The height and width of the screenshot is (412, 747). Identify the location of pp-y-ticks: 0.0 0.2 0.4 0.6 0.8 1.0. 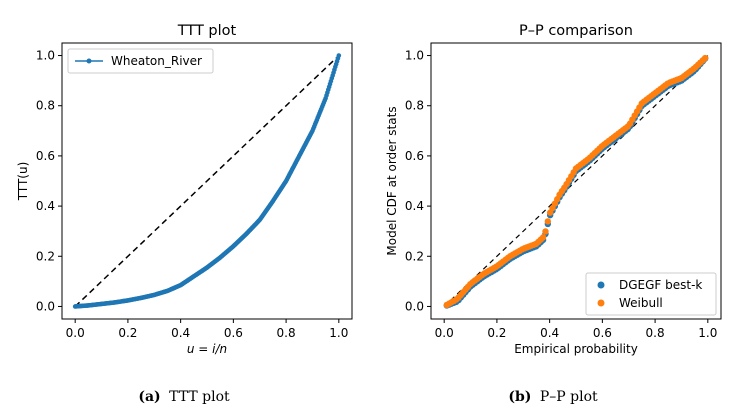
(418, 181).